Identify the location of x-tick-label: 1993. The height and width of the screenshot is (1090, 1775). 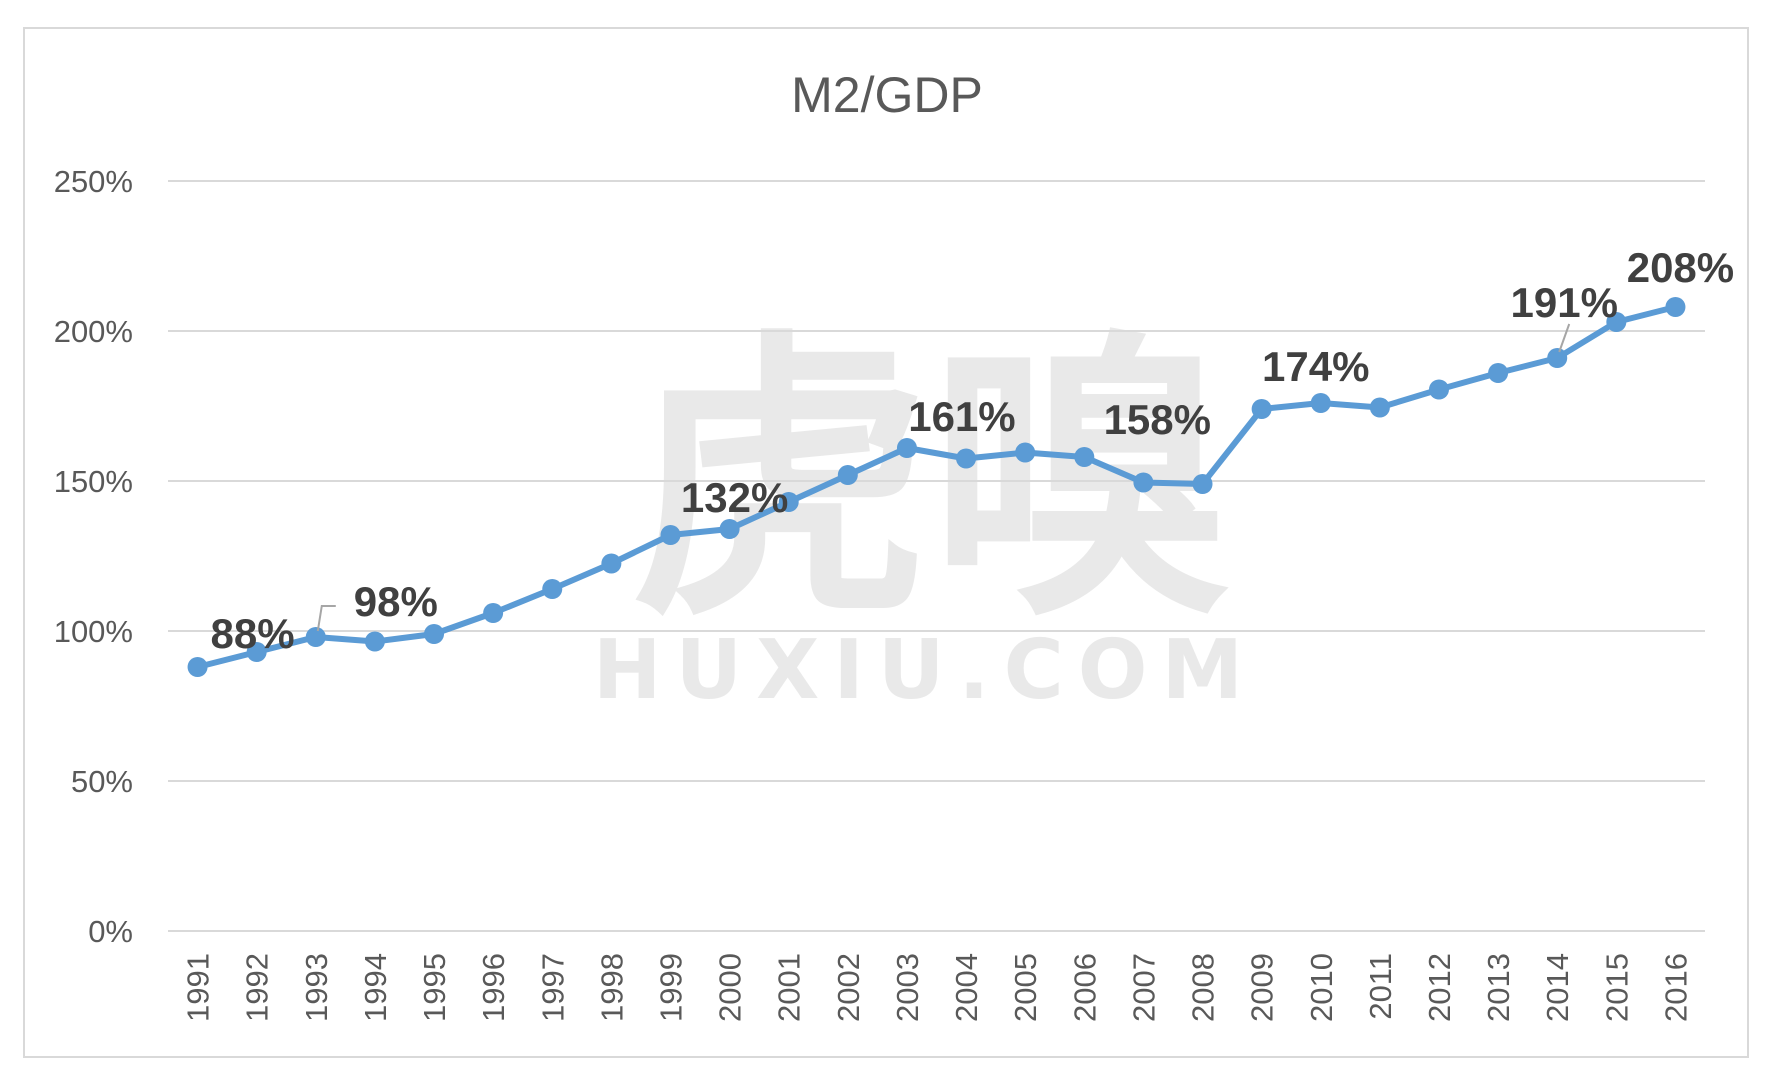
(316, 987).